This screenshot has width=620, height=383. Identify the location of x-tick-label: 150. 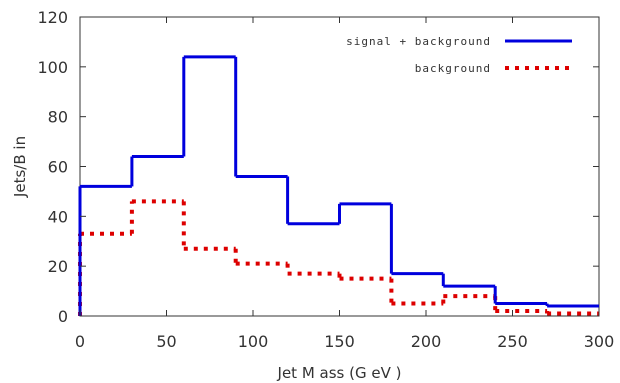
(339, 341).